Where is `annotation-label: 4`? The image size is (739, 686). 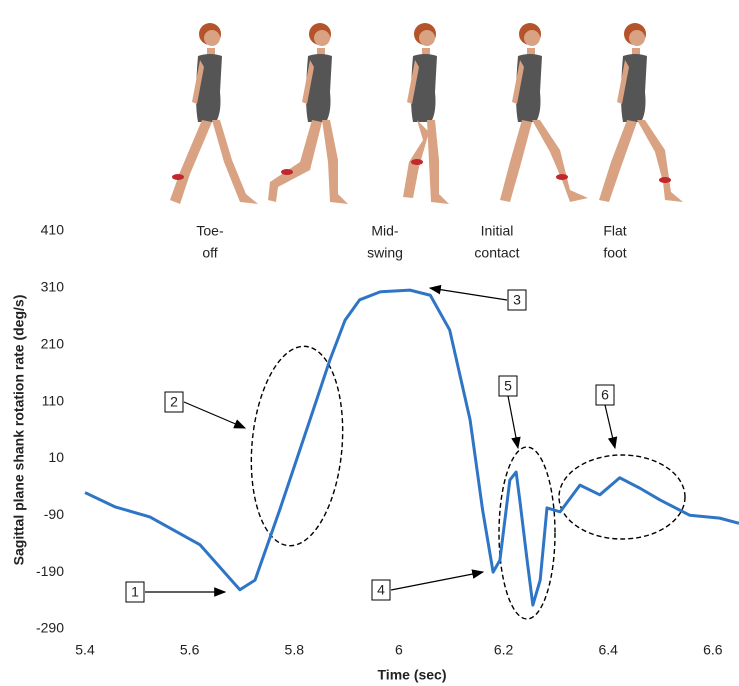
annotation-label: 4 is located at coordinates (381, 590).